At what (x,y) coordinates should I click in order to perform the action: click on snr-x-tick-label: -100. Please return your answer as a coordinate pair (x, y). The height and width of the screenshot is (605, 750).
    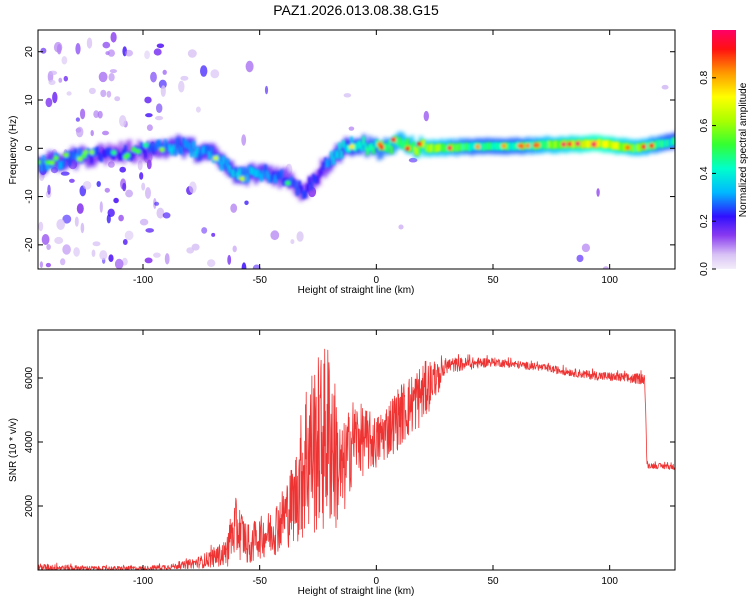
    Looking at the image, I should click on (143, 581).